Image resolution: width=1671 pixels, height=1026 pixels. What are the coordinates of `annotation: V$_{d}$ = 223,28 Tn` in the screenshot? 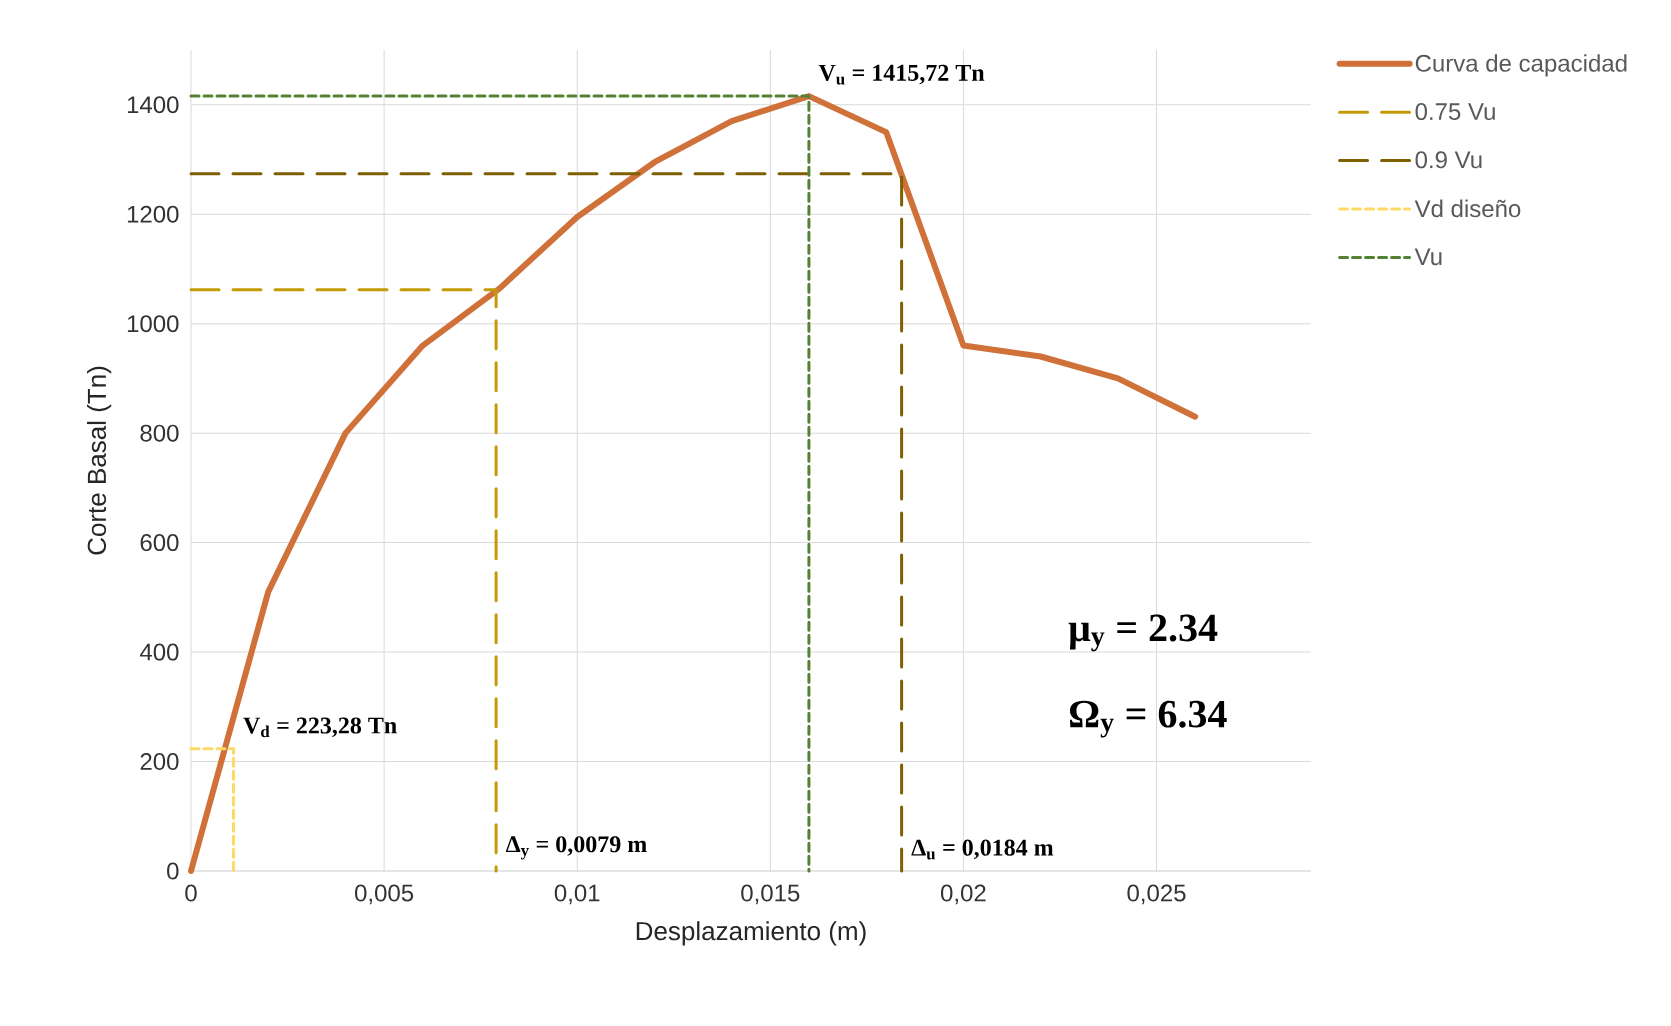 It's located at (320, 727).